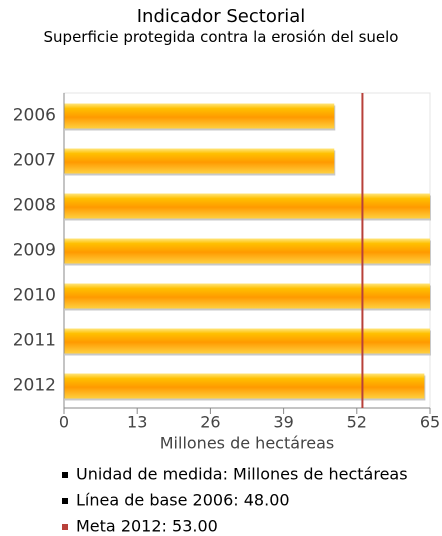  What do you see at coordinates (64, 422) in the screenshot?
I see `x-tick-label: 0` at bounding box center [64, 422].